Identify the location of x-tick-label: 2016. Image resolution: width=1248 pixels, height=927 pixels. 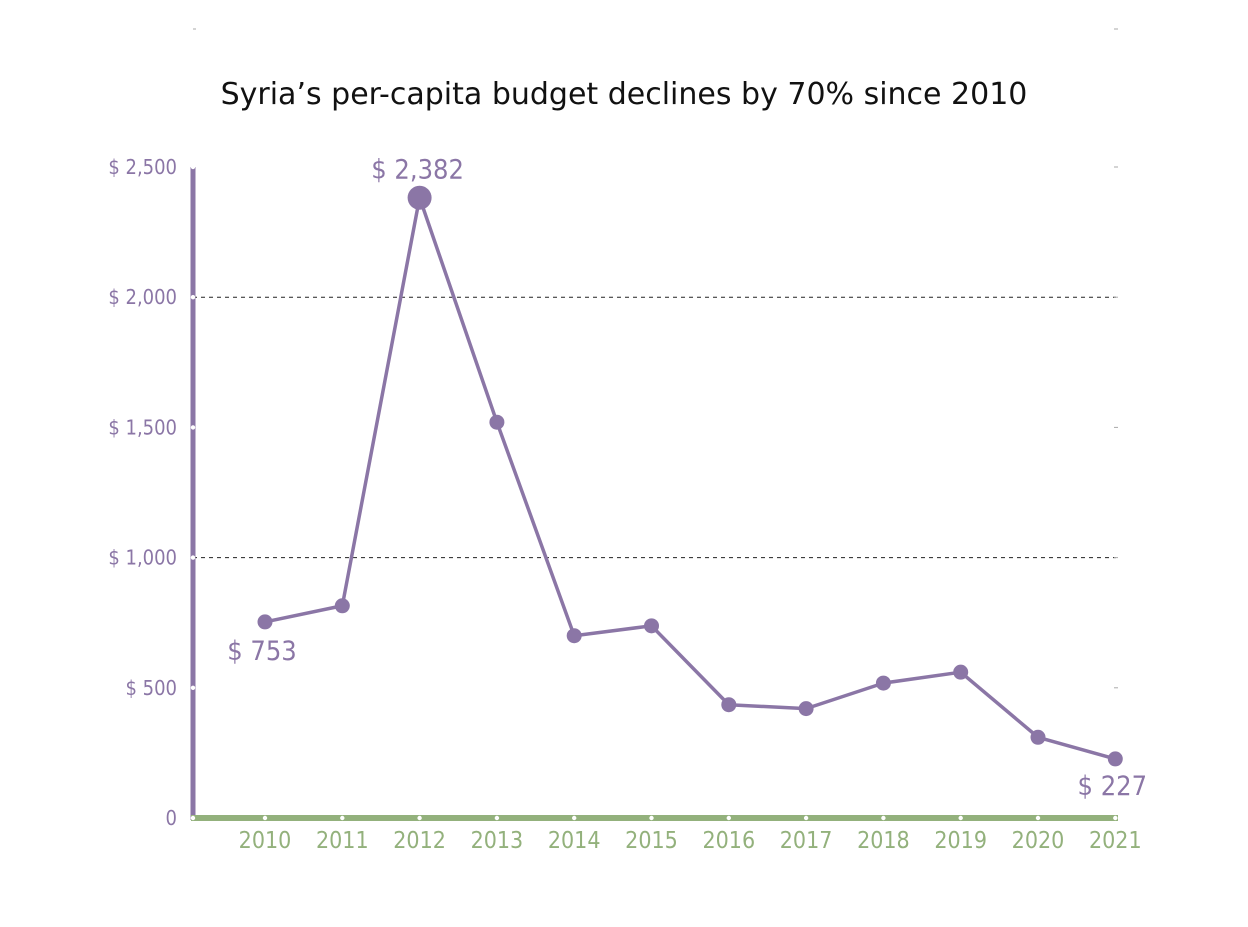
(728, 841).